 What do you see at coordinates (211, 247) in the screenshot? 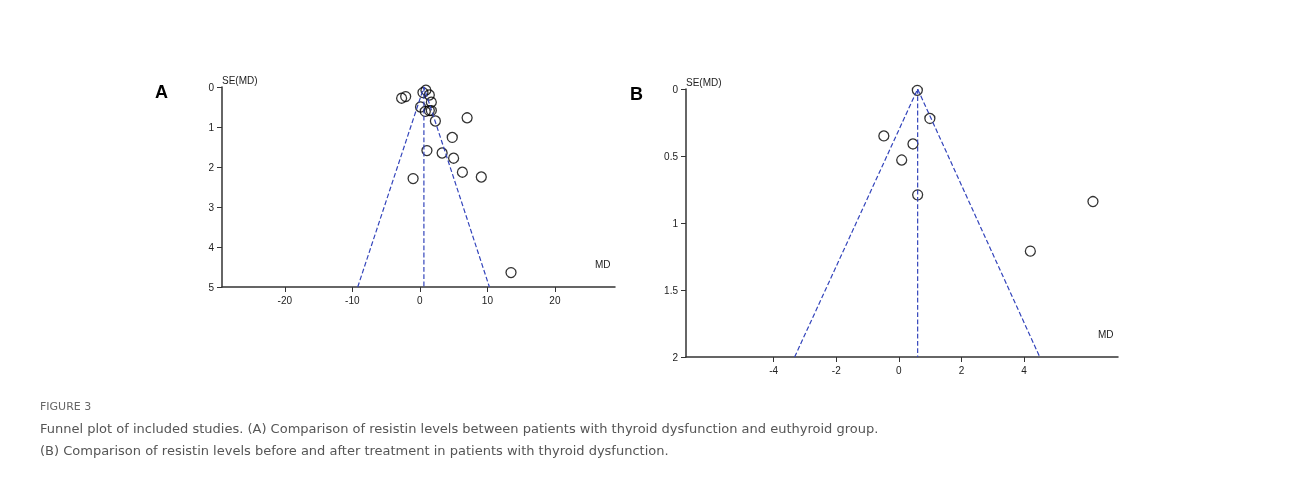
I see `y-tick-label: 4` at bounding box center [211, 247].